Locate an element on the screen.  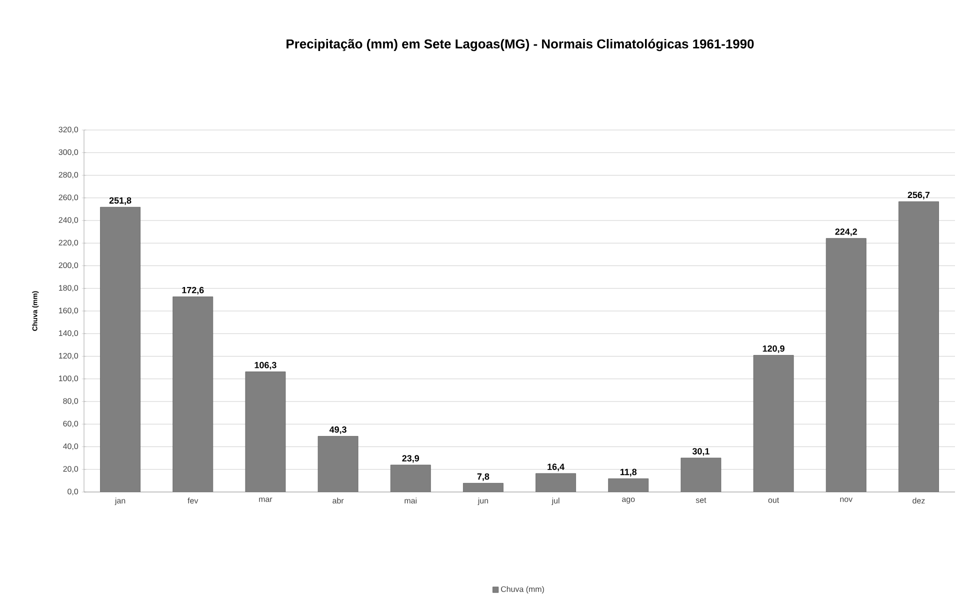
data-label: 30,1 is located at coordinates (701, 452).